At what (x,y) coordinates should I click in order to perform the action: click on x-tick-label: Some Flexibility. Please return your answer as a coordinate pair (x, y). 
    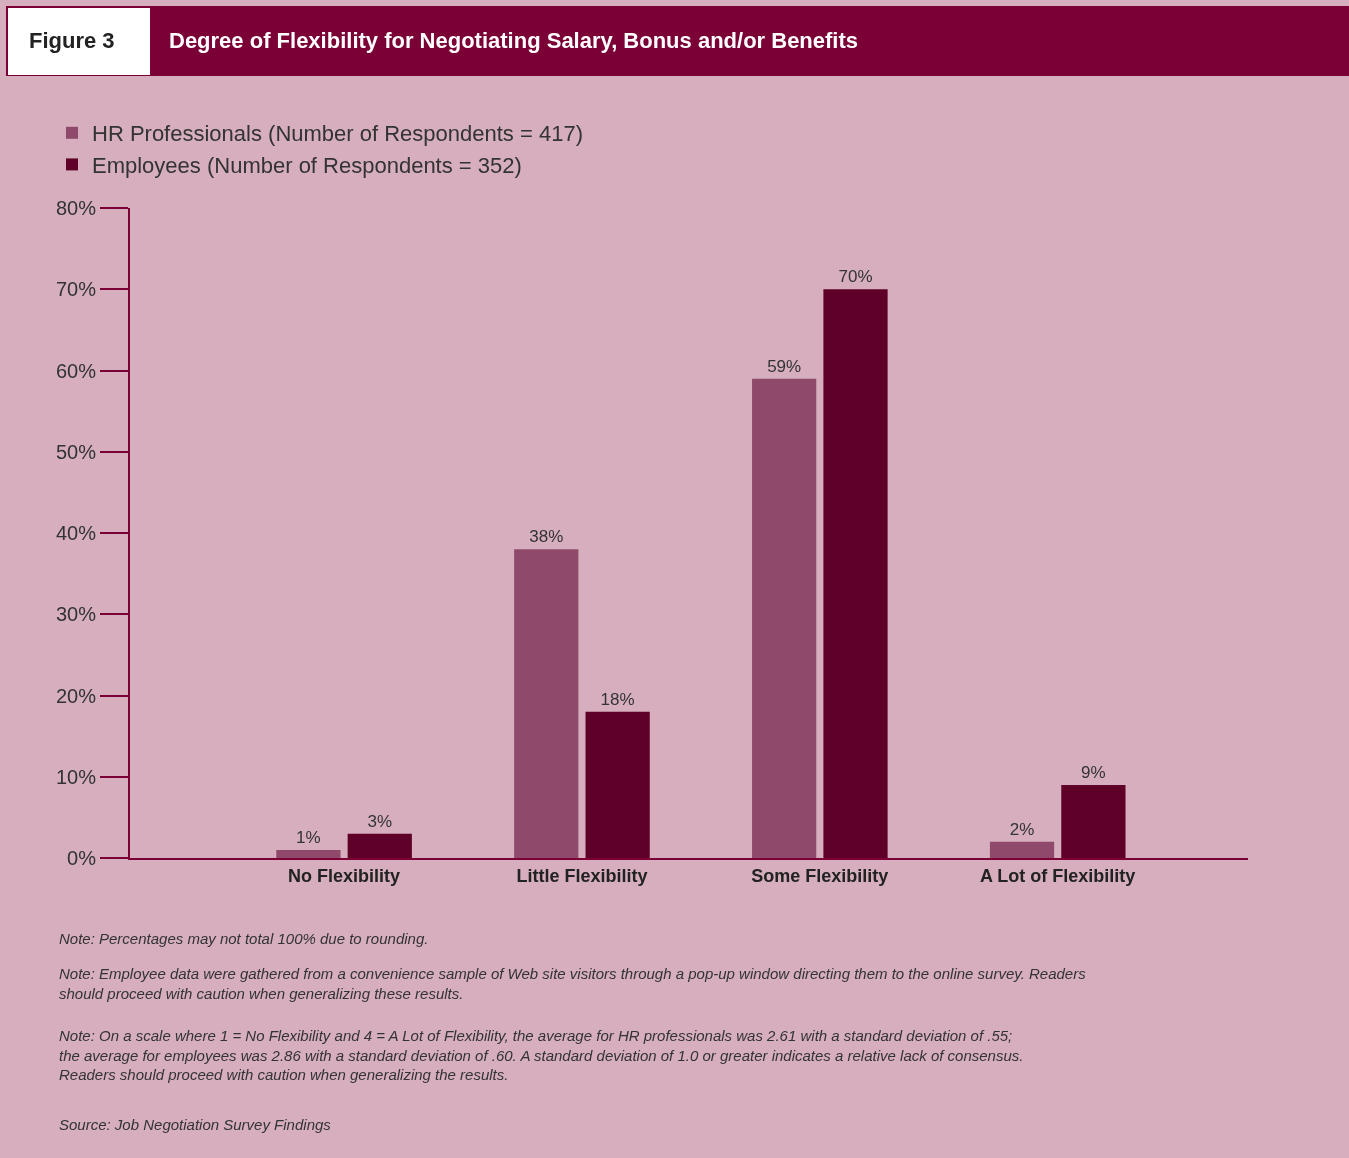
    Looking at the image, I should click on (820, 875).